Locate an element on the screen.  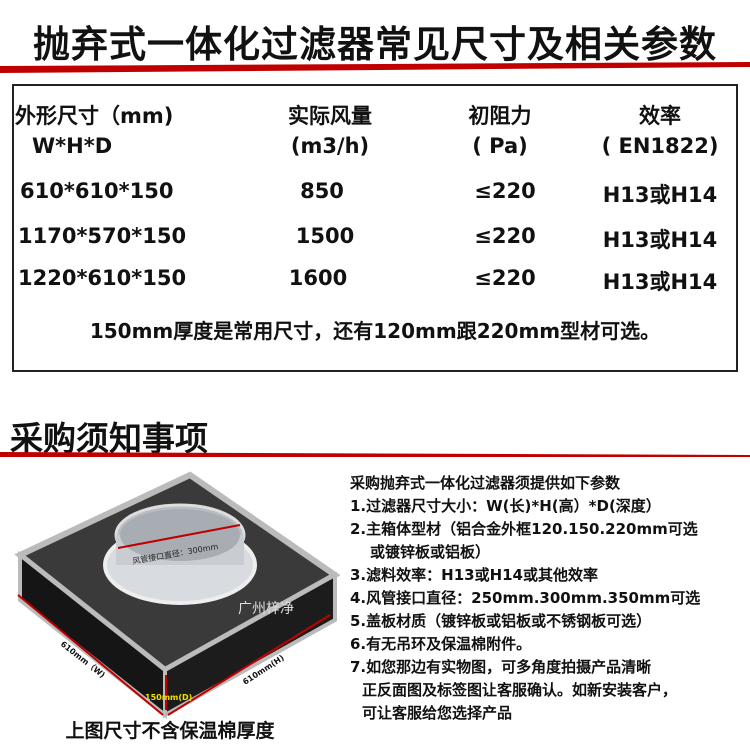
row3-airflow: 1600 is located at coordinates (318, 278).